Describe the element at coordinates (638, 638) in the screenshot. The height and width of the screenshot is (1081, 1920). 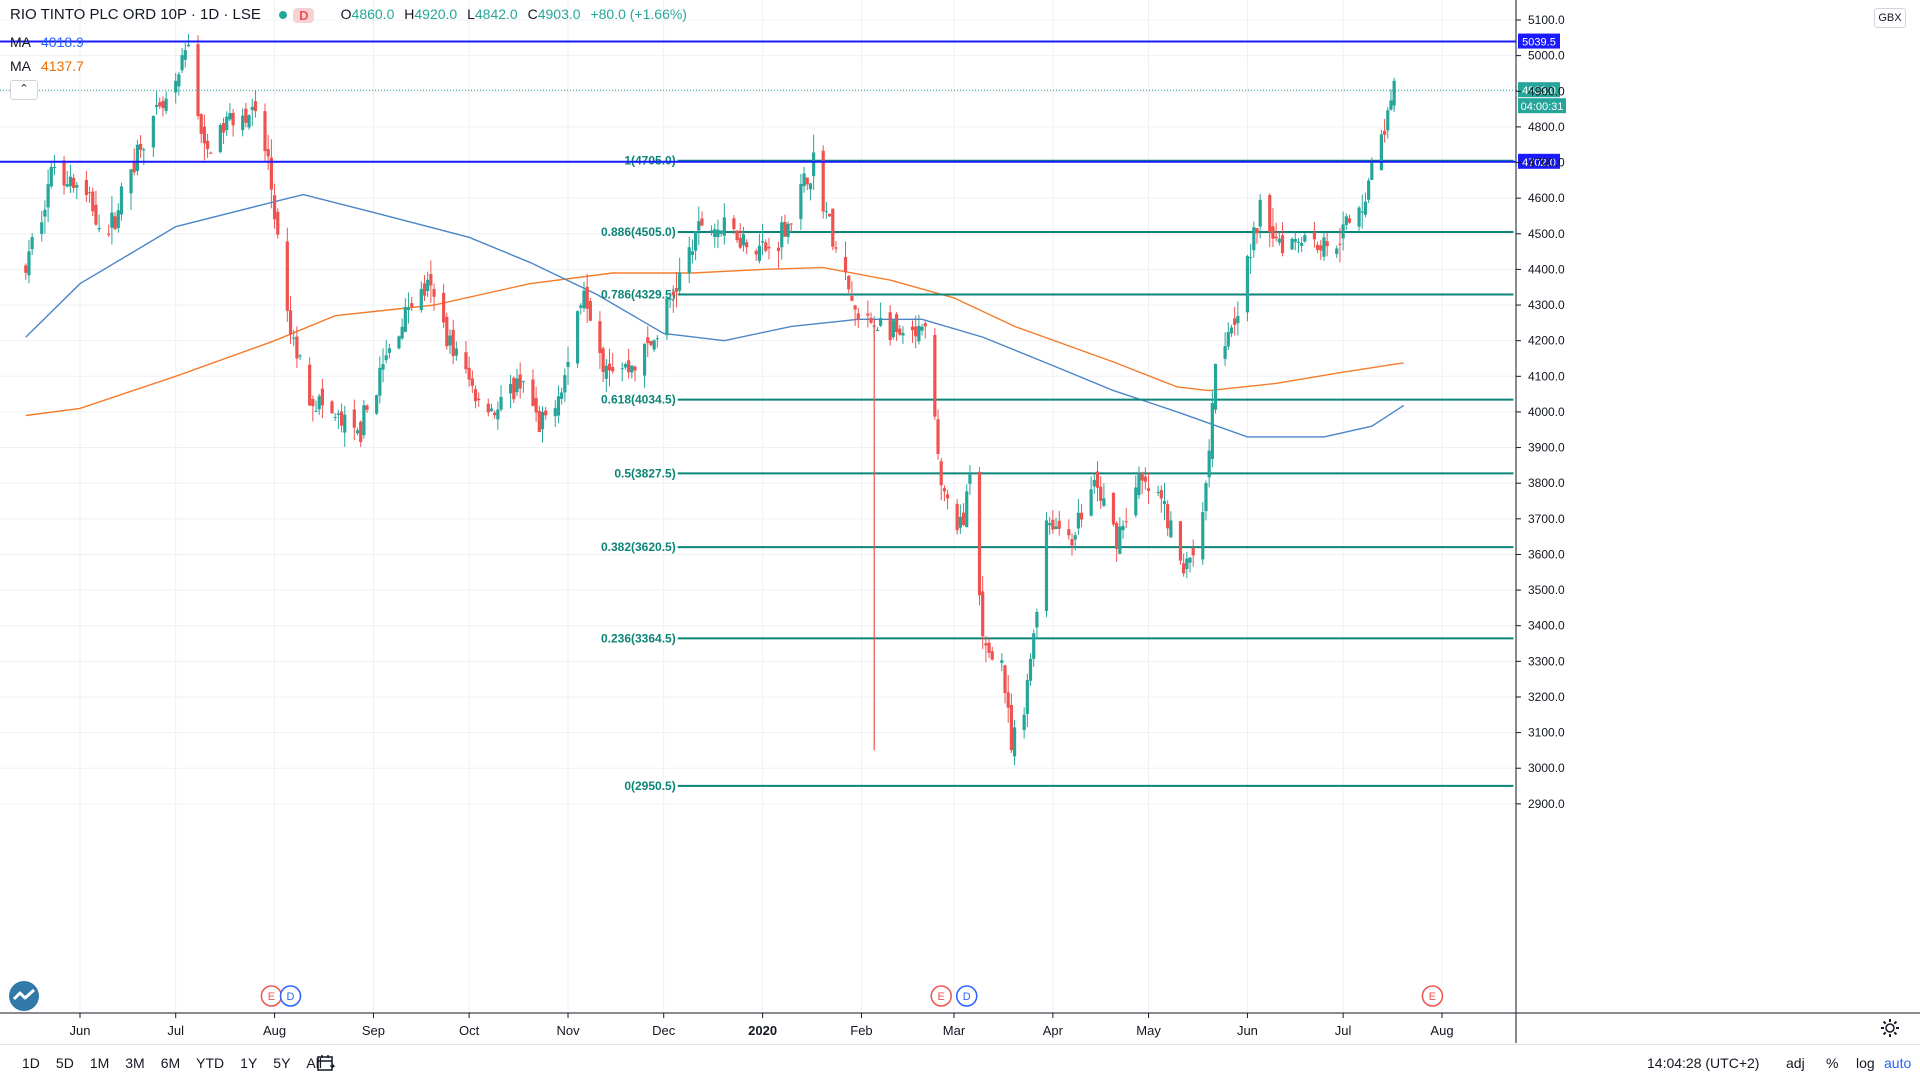
I see `fib-level-label: 0.236(3364.5)` at that location.